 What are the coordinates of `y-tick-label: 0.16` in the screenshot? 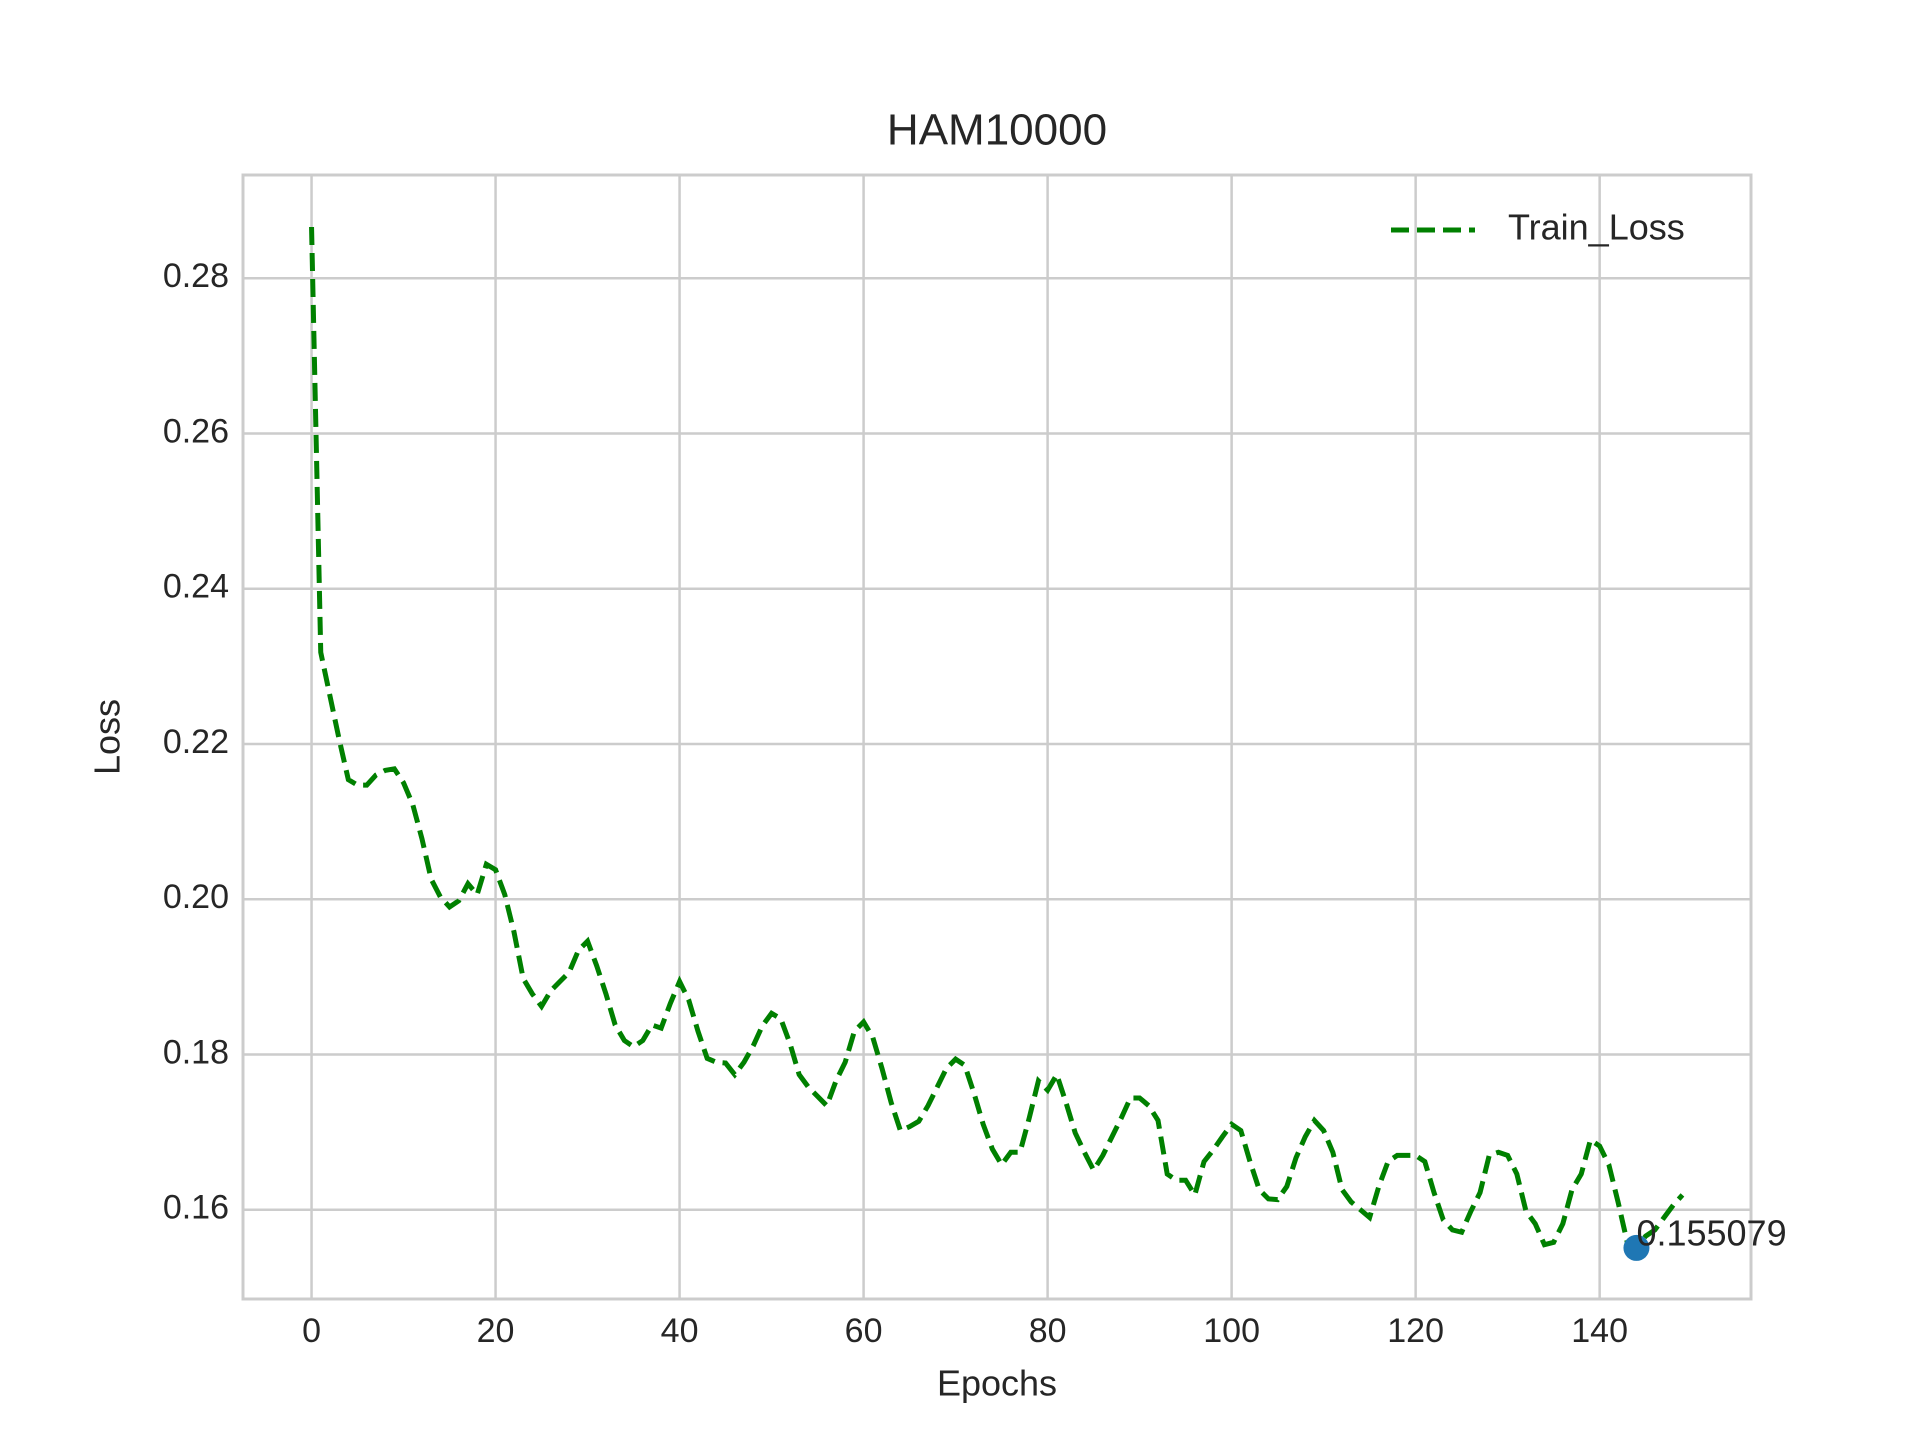 It's located at (196, 1208).